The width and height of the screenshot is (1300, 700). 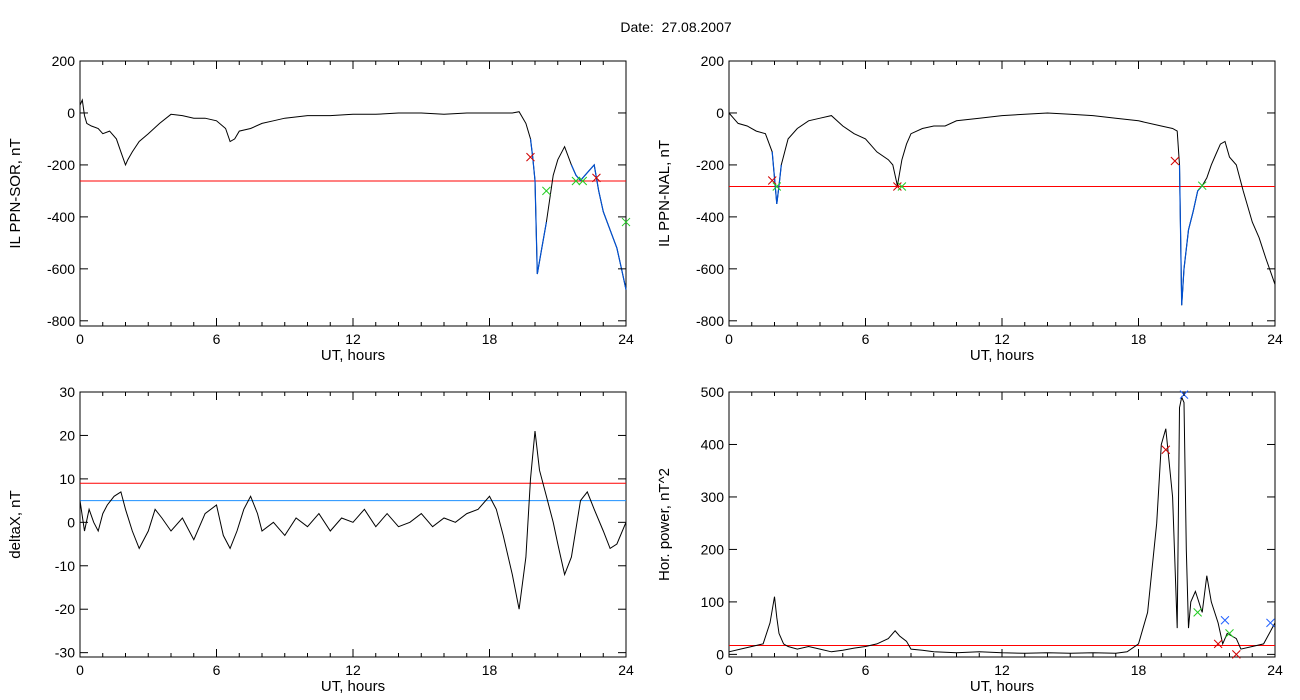 I want to click on y-tick-label: 400, so click(x=713, y=444).